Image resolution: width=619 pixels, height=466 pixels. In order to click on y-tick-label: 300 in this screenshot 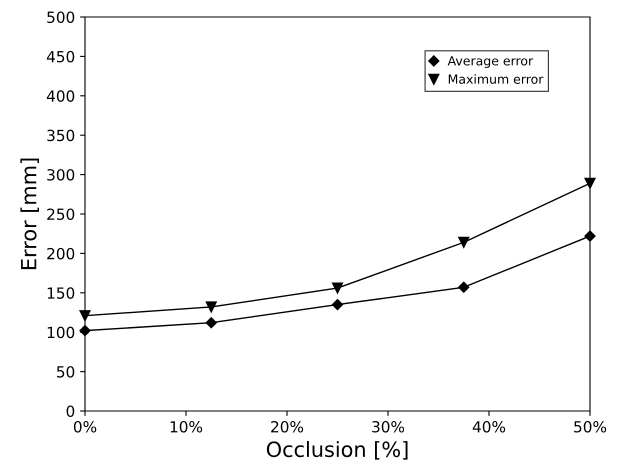, I will do `click(60, 175)`.